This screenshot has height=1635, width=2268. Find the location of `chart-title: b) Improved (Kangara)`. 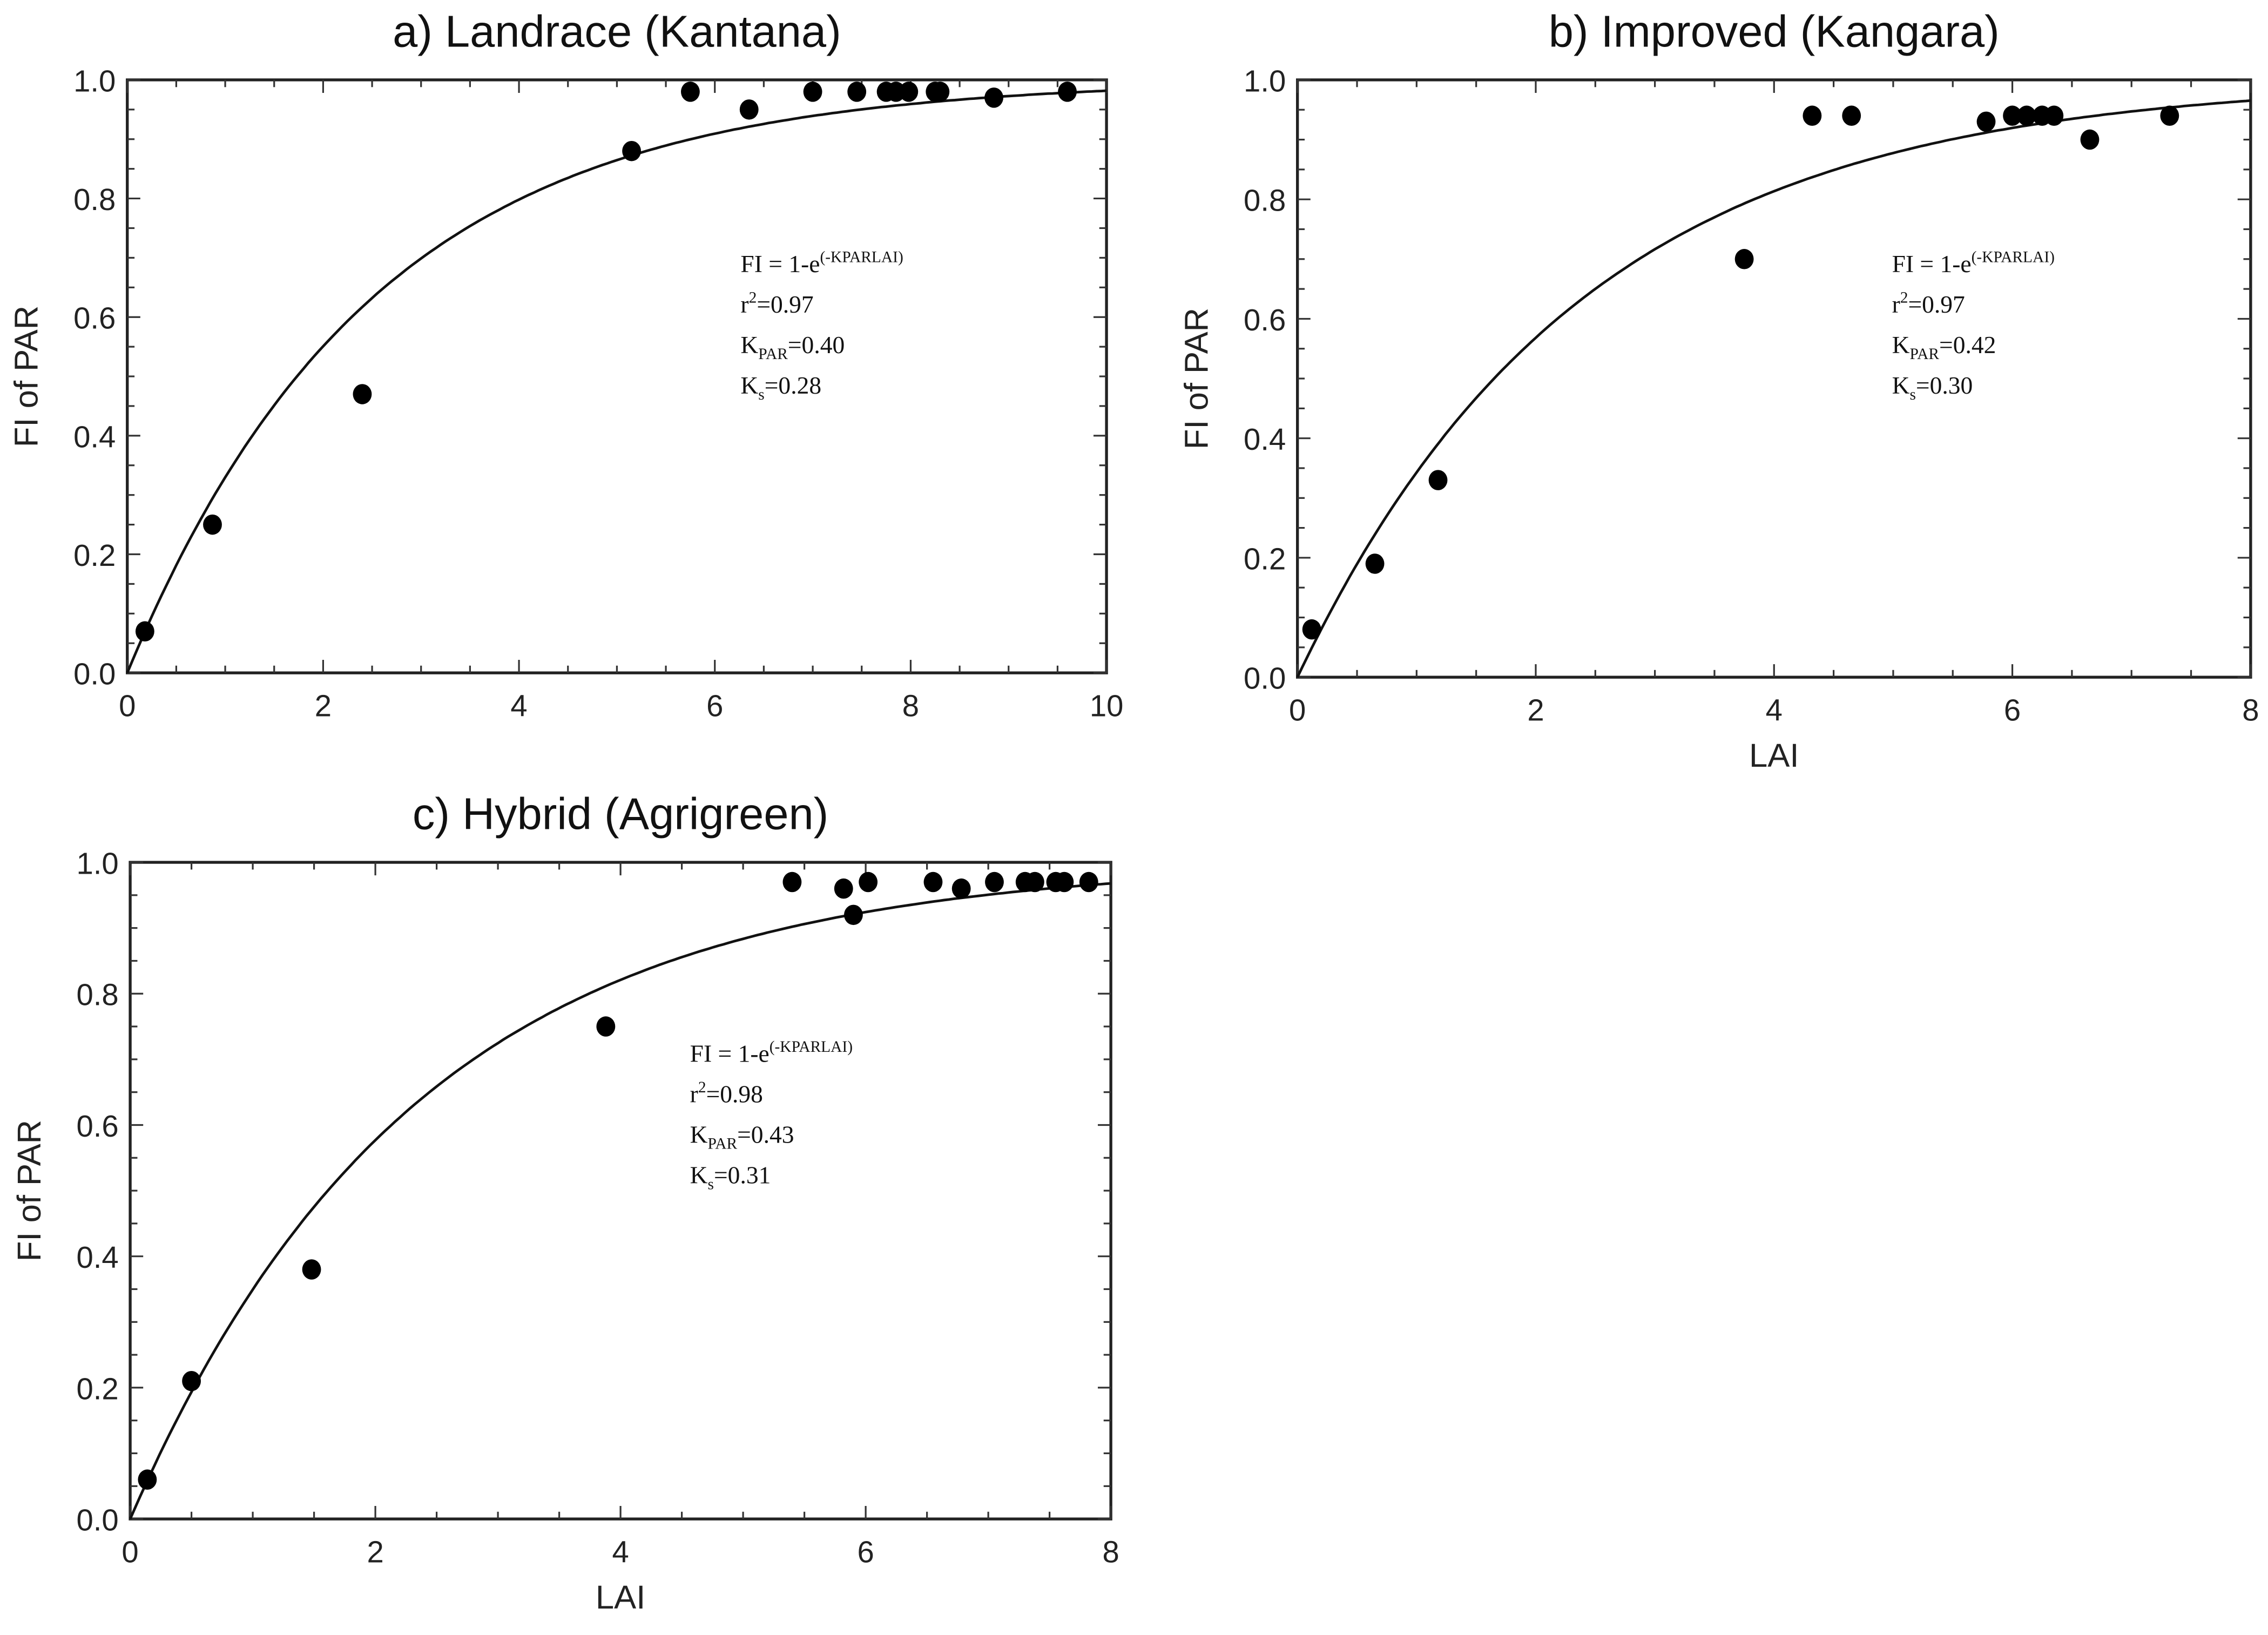

chart-title: b) Improved (Kangara) is located at coordinates (1775, 31).